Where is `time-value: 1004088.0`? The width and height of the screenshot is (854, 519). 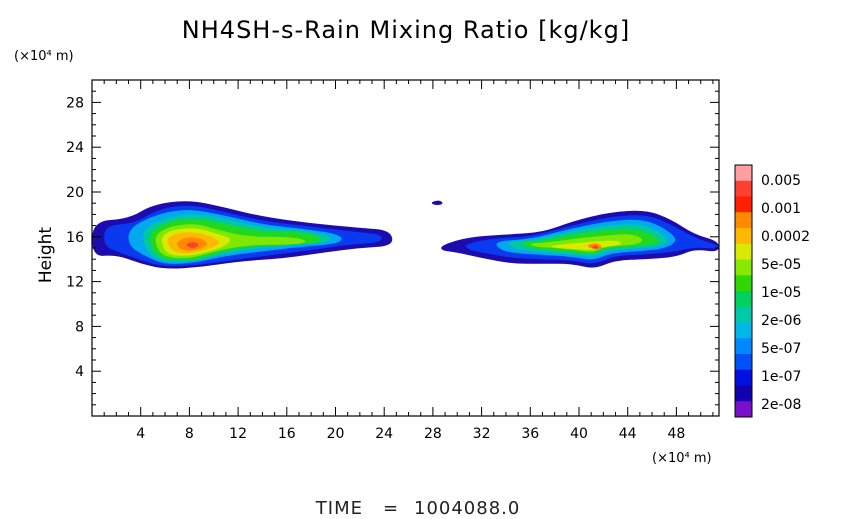 time-value: 1004088.0 is located at coordinates (467, 508).